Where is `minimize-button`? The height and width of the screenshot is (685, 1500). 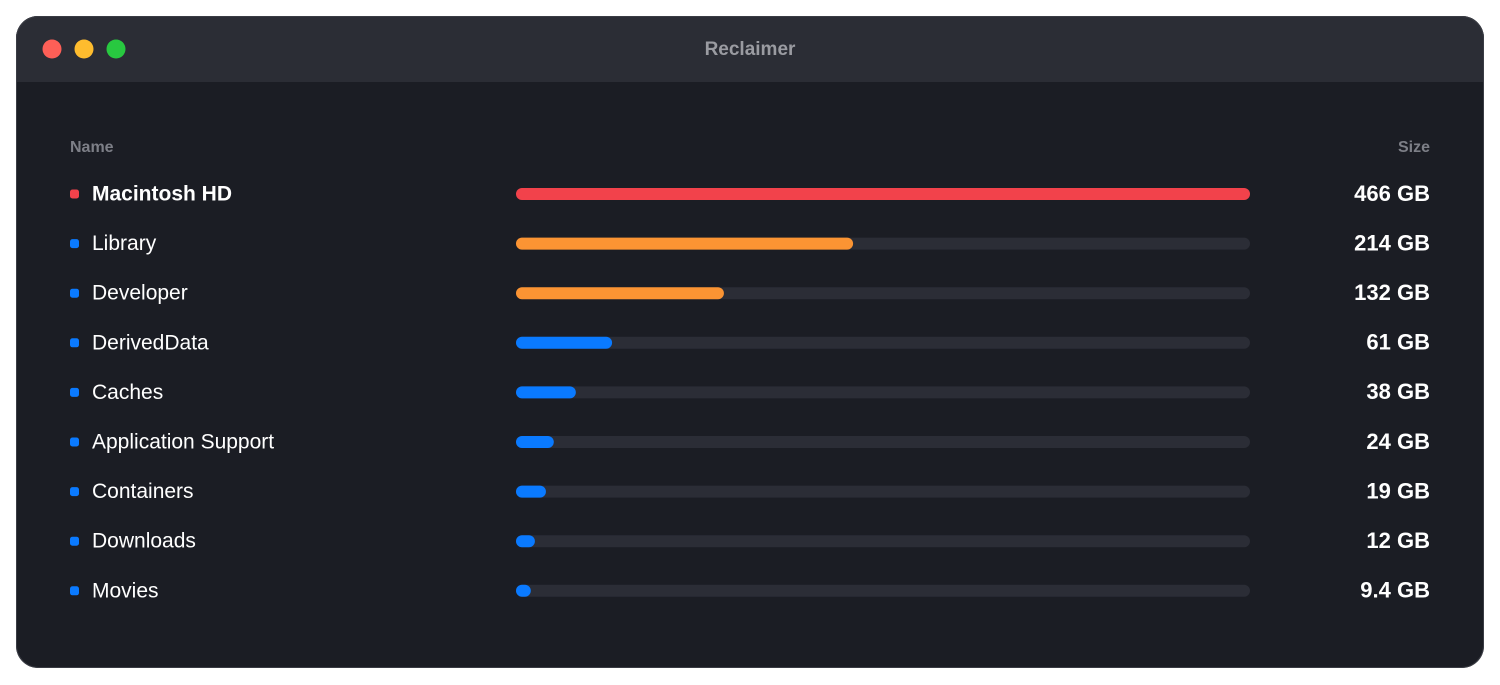 minimize-button is located at coordinates (84, 49).